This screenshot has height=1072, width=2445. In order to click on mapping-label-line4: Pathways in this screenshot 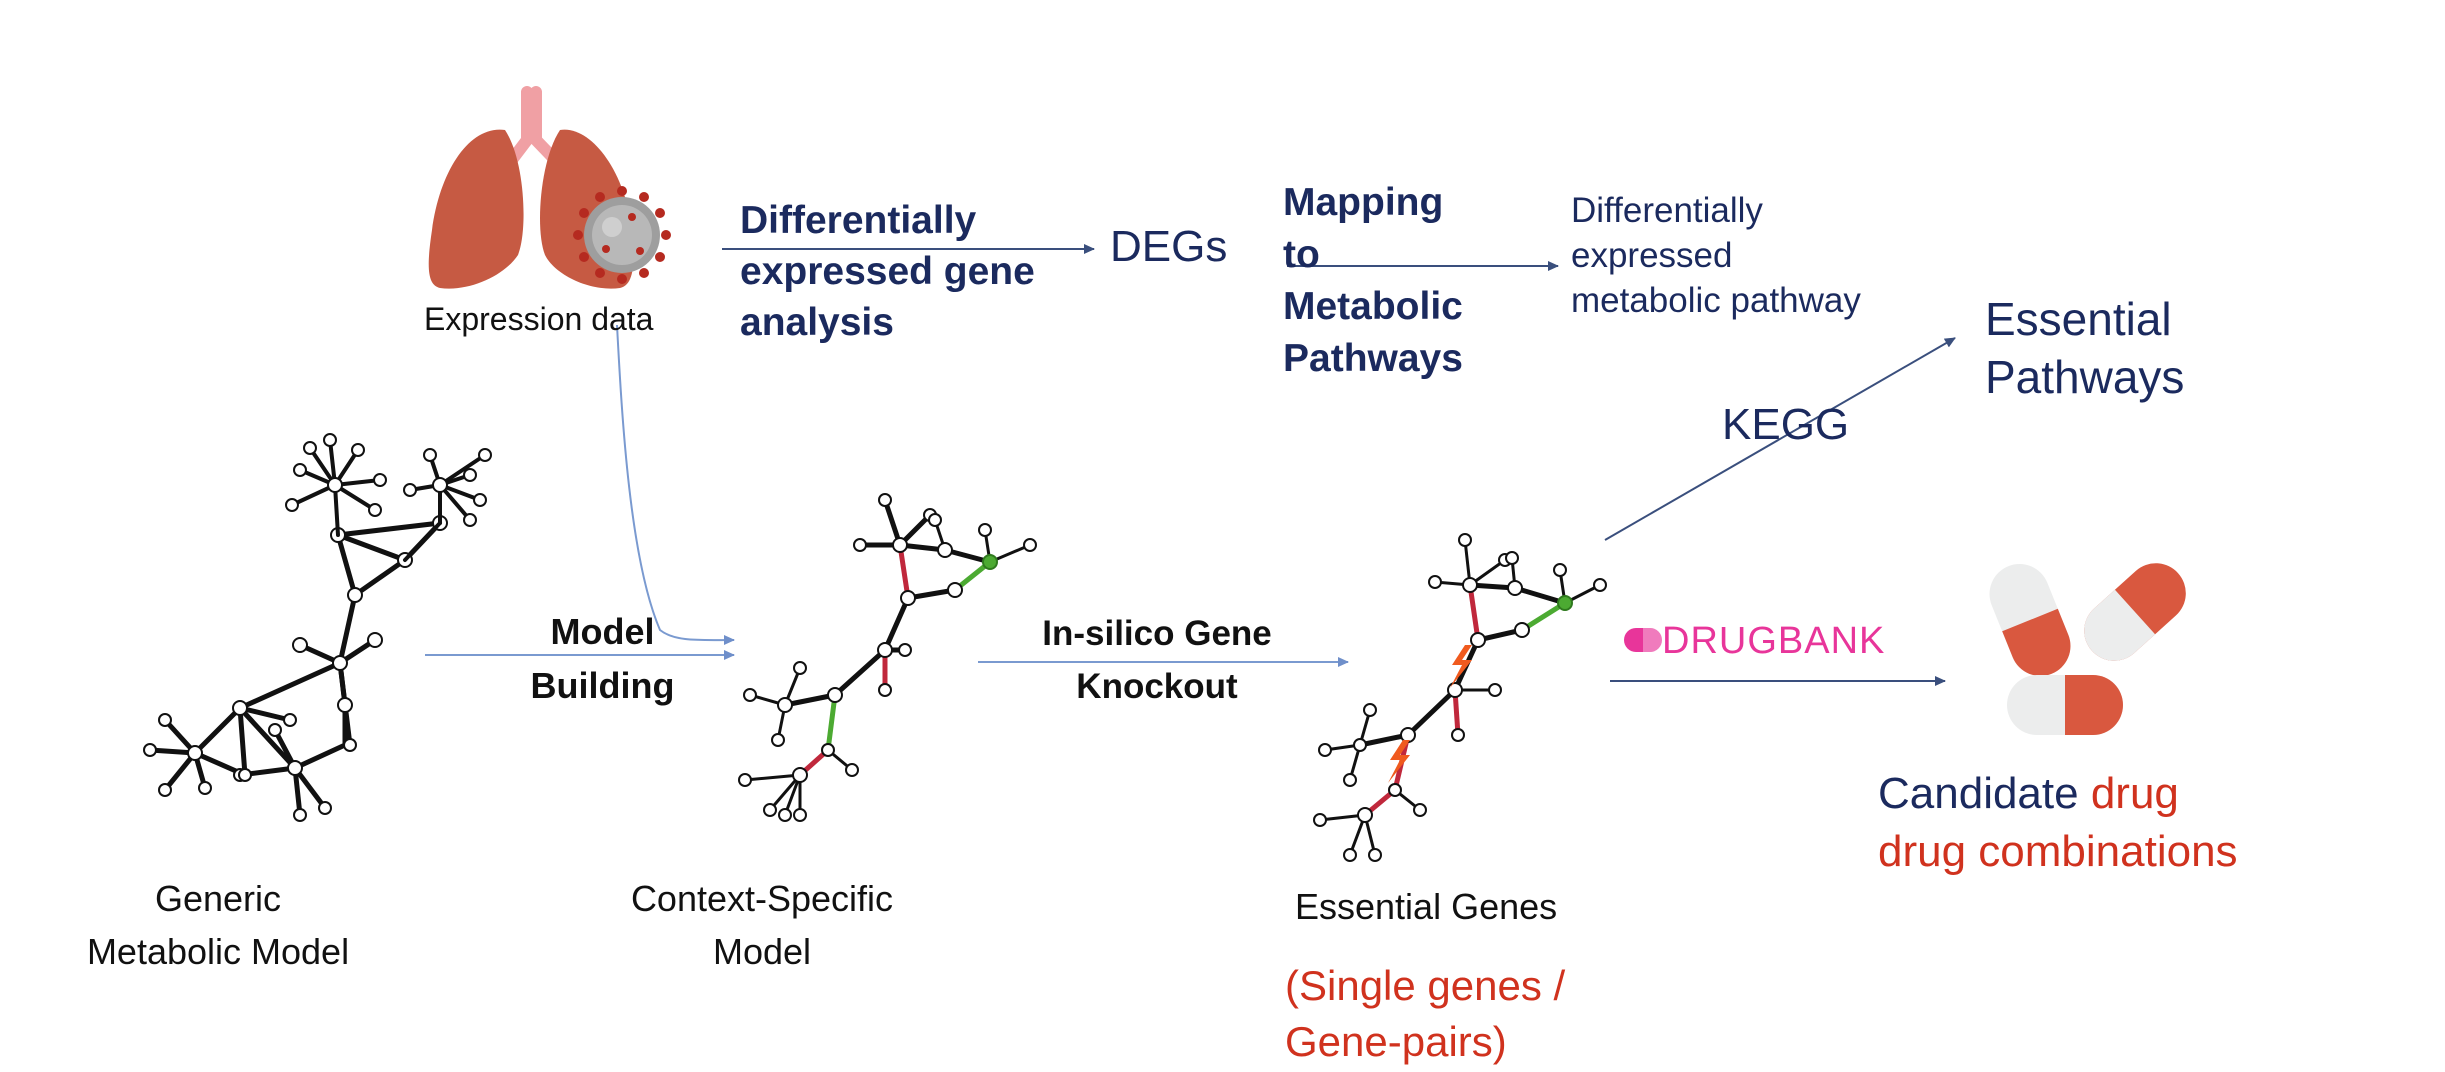, I will do `click(1373, 358)`.